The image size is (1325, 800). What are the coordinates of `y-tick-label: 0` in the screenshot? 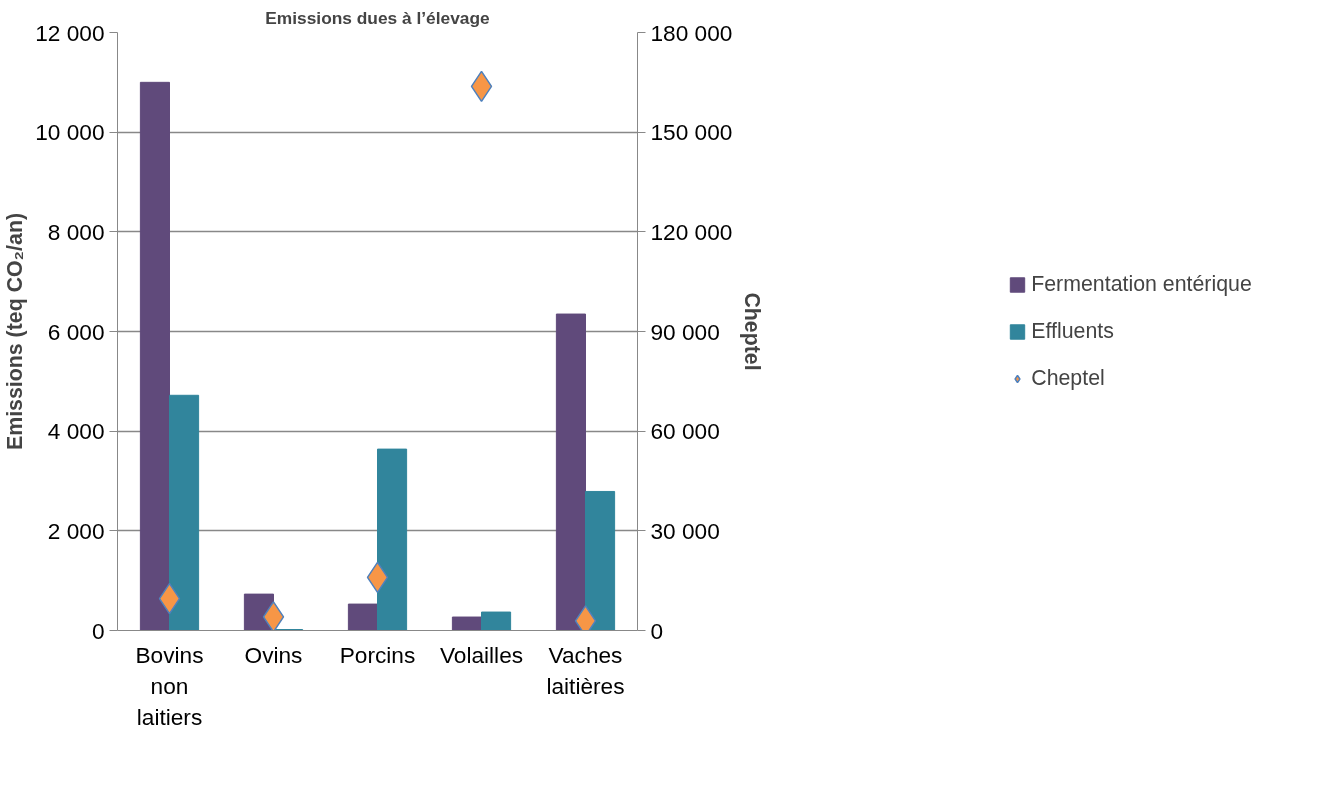 It's located at (98, 630).